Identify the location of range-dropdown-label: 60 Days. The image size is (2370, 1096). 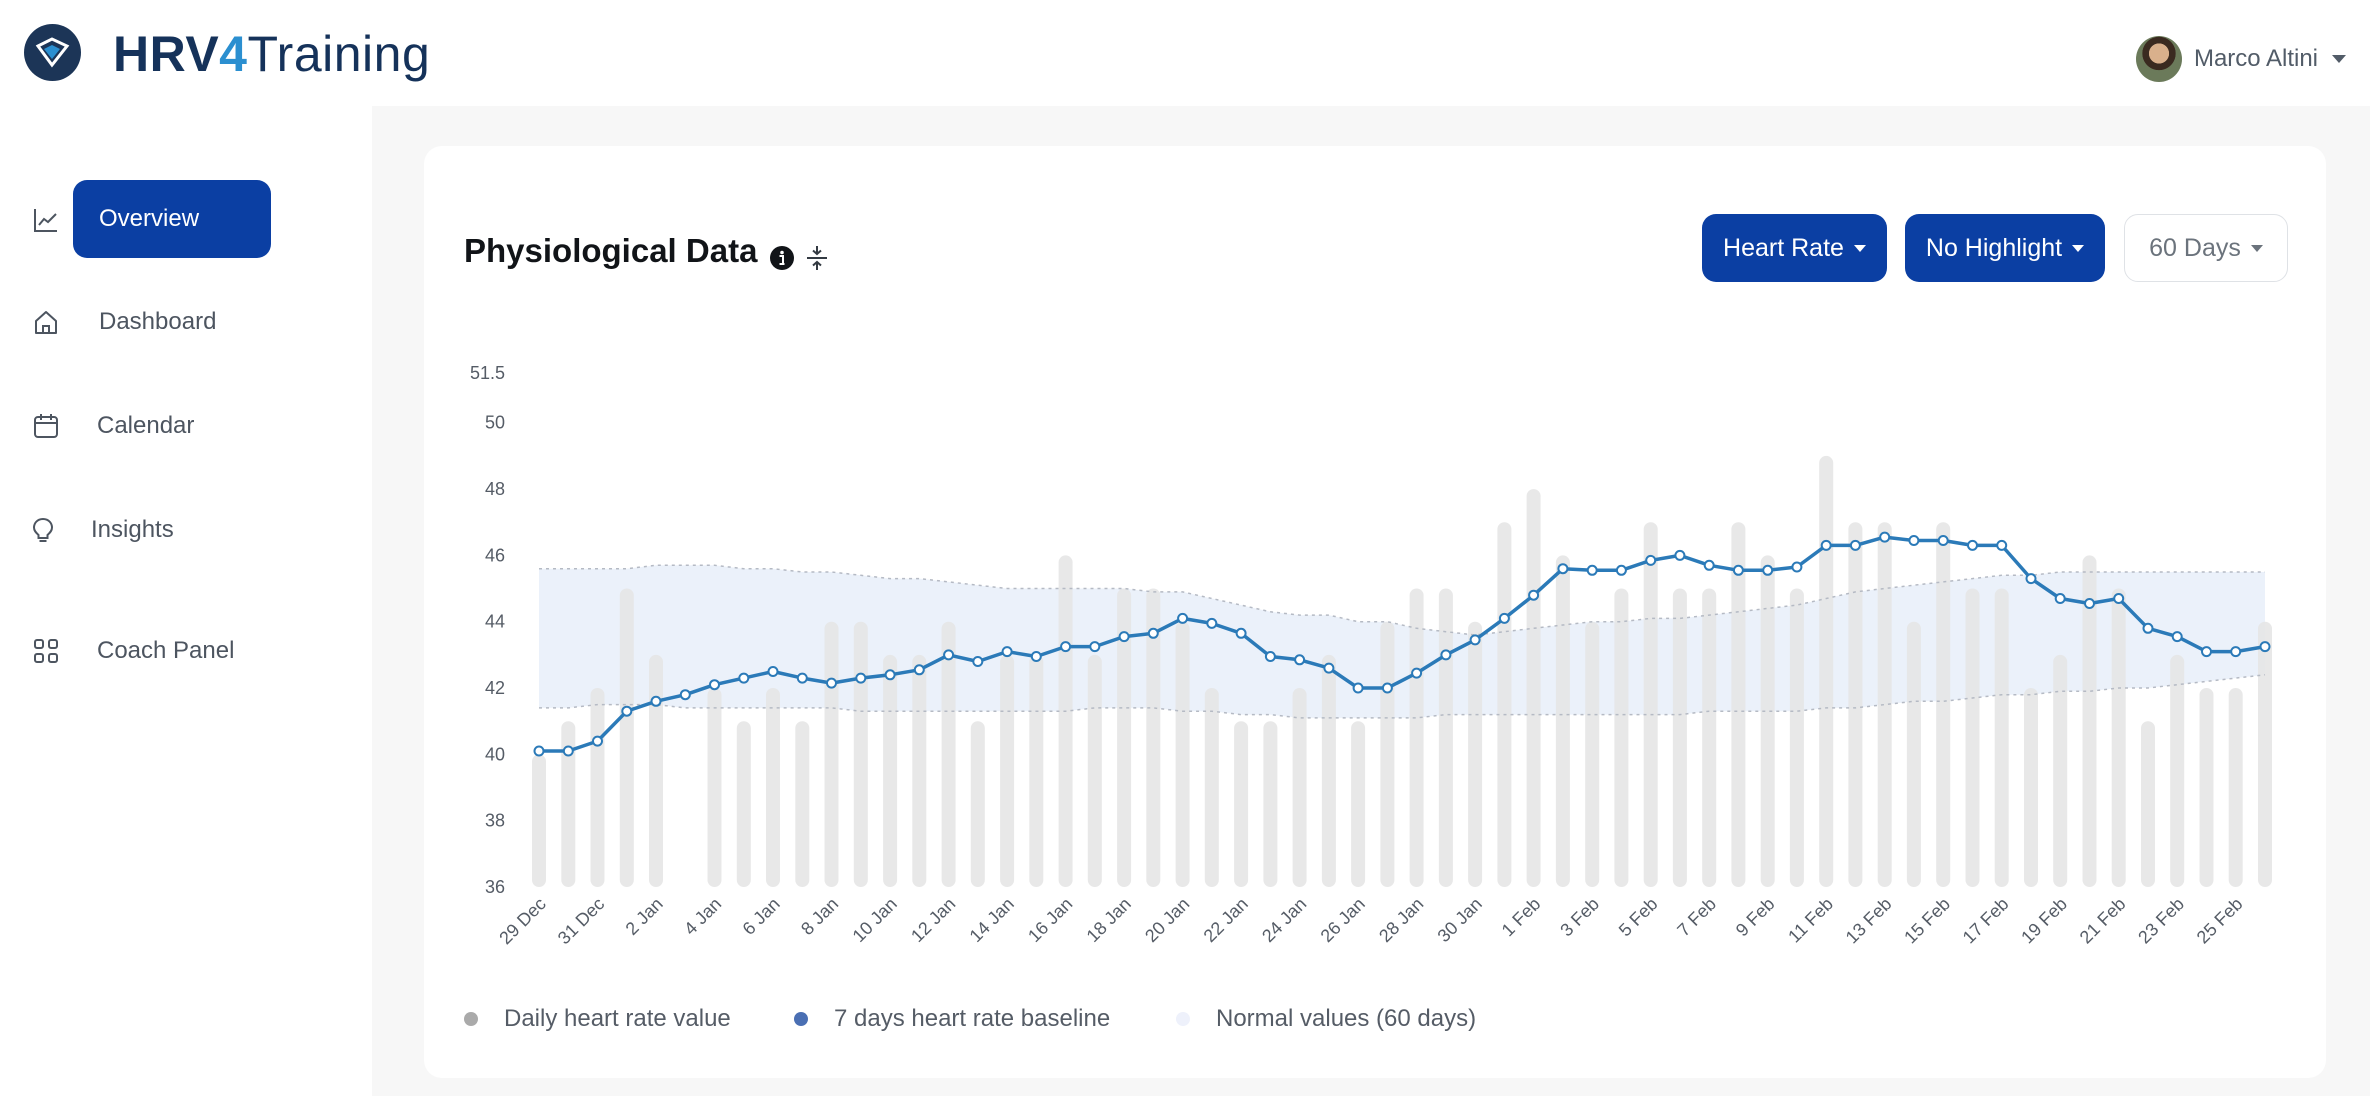
(2195, 247).